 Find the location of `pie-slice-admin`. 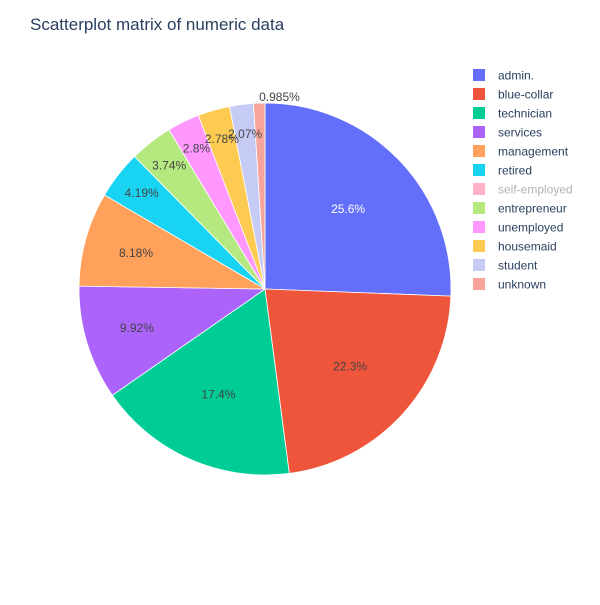

pie-slice-admin is located at coordinates (358, 199).